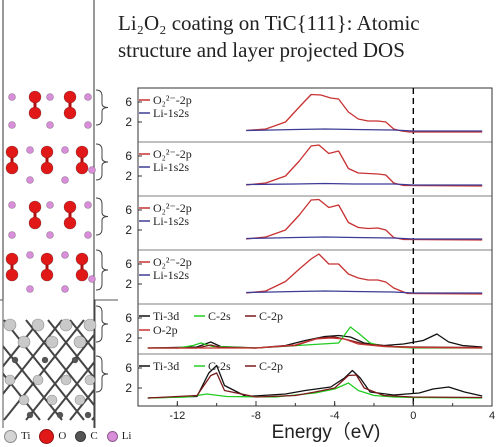  What do you see at coordinates (17, 436) in the screenshot?
I see `legend-item-ti: Ti` at bounding box center [17, 436].